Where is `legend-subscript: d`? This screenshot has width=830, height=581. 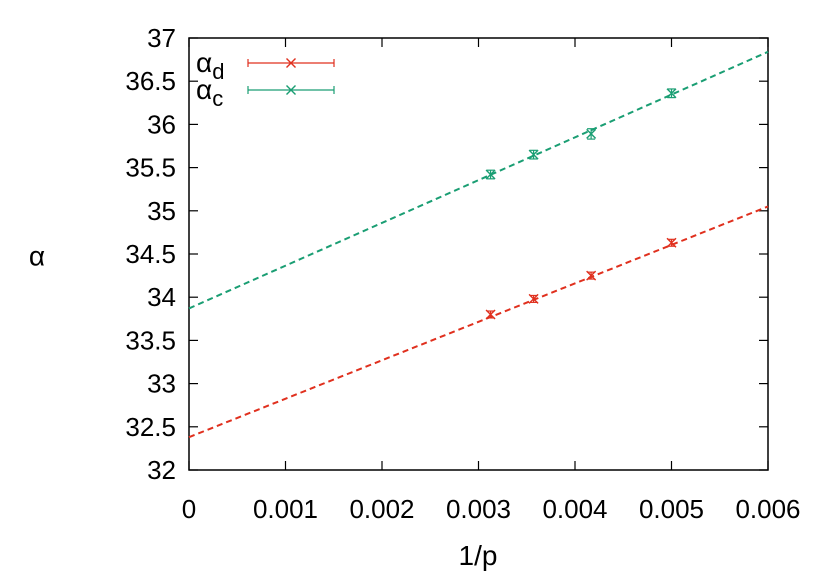 legend-subscript: d is located at coordinates (218, 71).